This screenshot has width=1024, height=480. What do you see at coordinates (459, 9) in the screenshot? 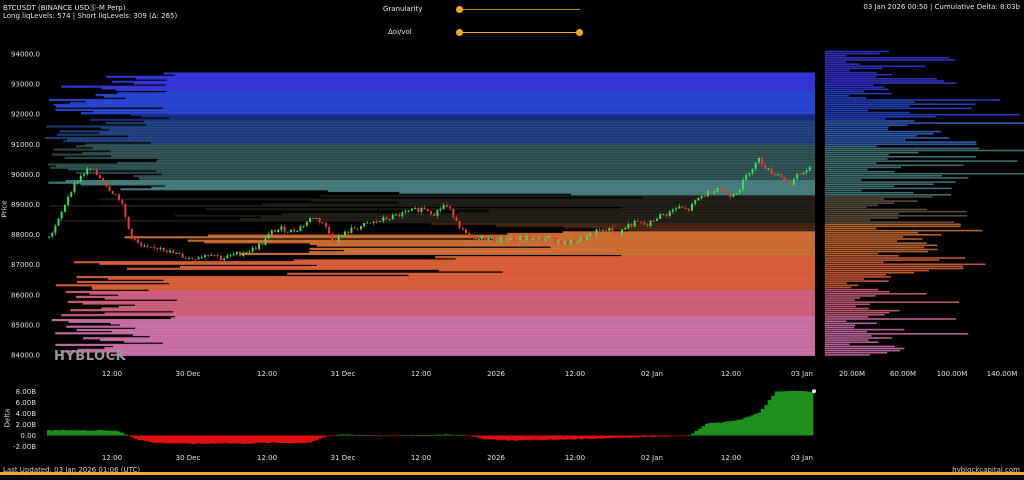
I see `granularity-slider-handle` at bounding box center [459, 9].